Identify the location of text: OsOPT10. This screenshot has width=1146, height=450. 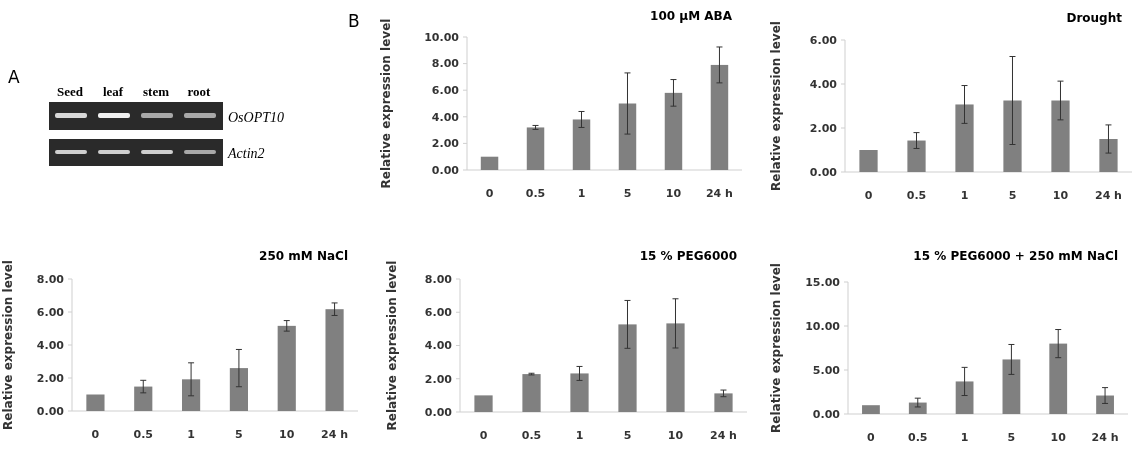
(256, 117).